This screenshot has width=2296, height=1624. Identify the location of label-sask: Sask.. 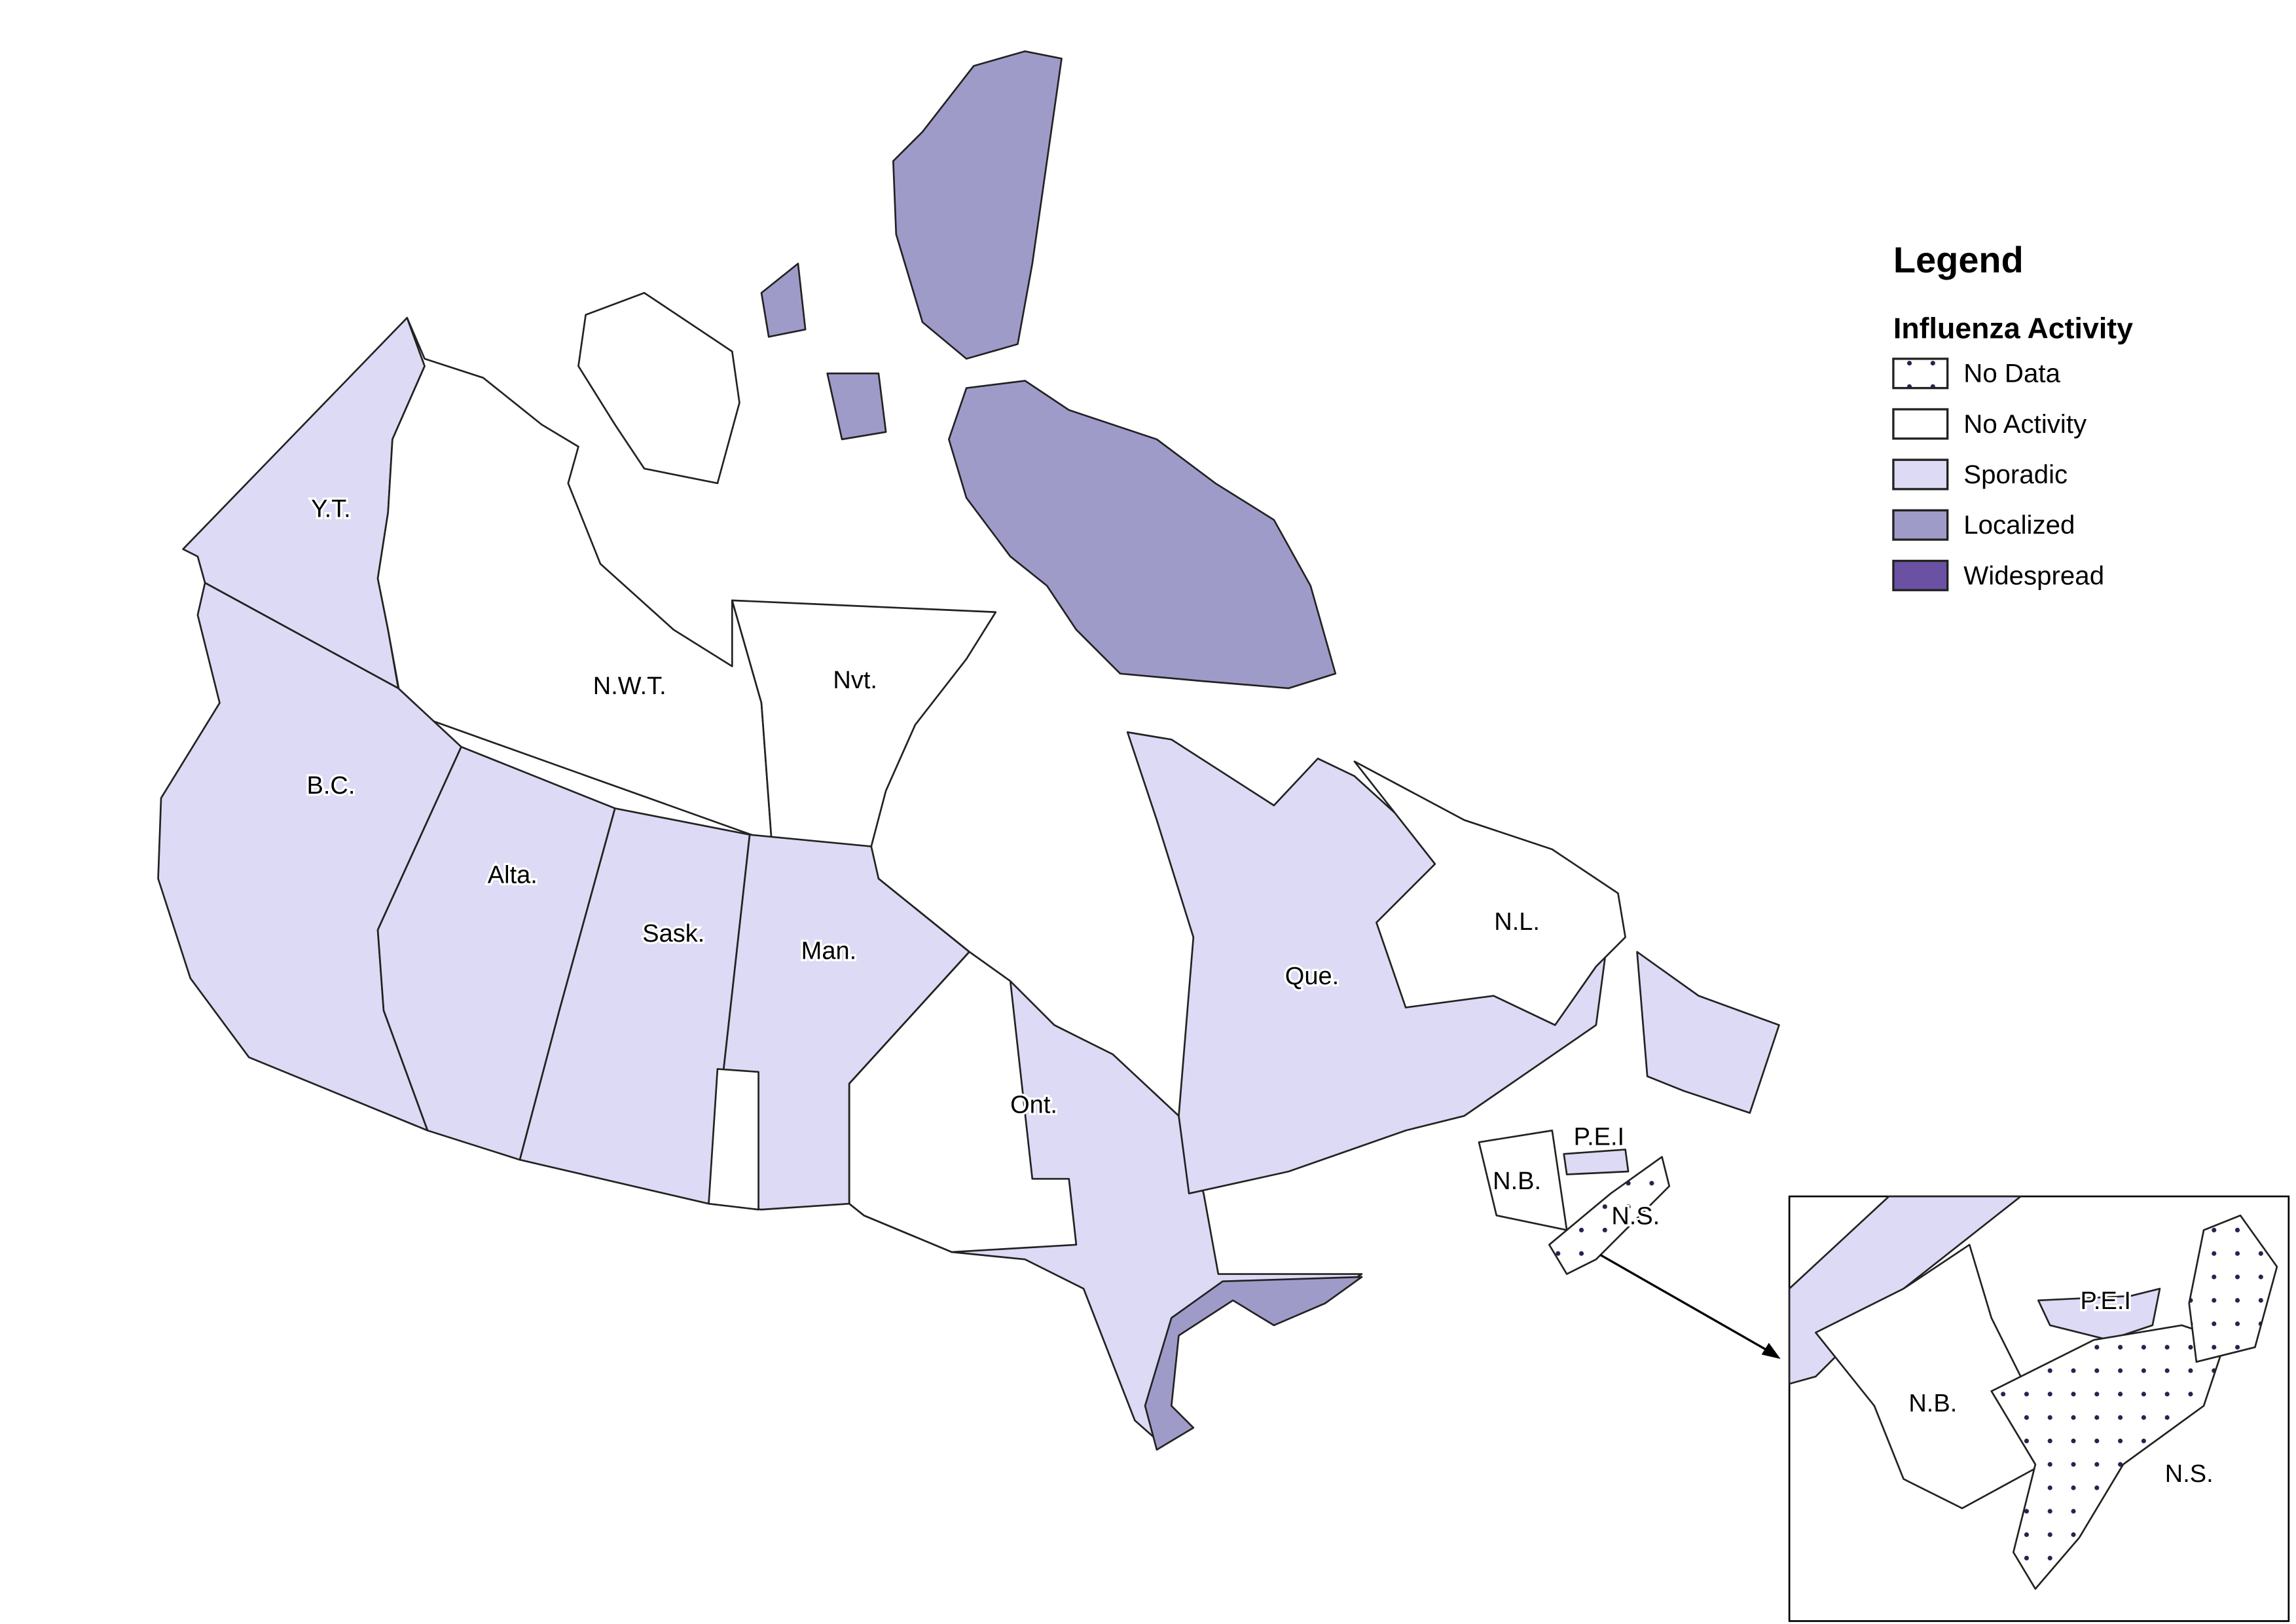
(673, 934).